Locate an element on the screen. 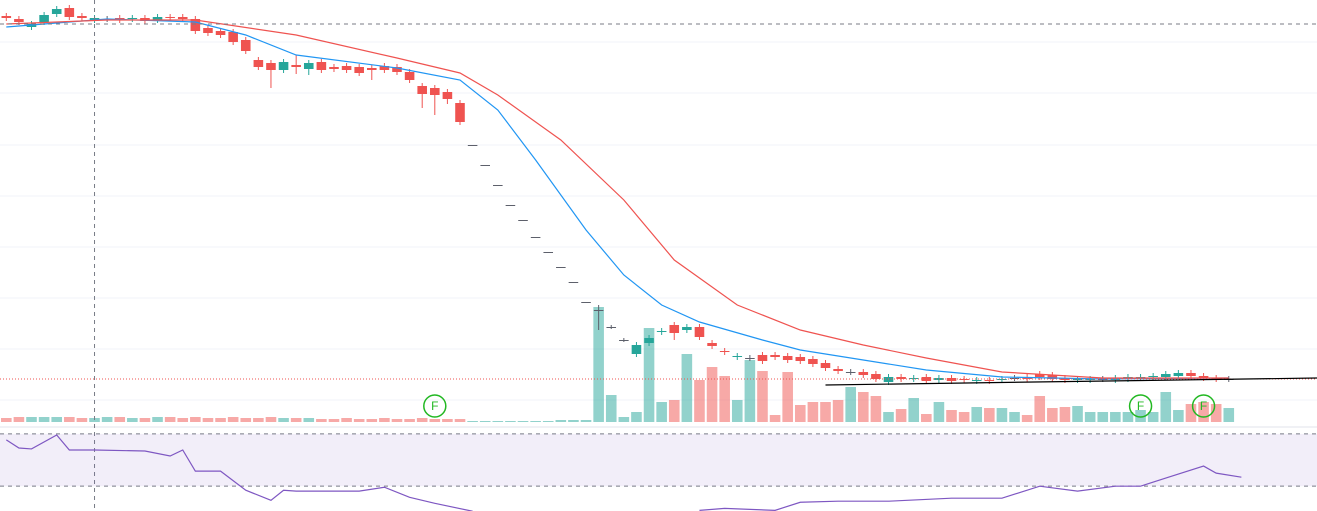 This screenshot has width=1317, height=511. marker-label: F is located at coordinates (434, 406).